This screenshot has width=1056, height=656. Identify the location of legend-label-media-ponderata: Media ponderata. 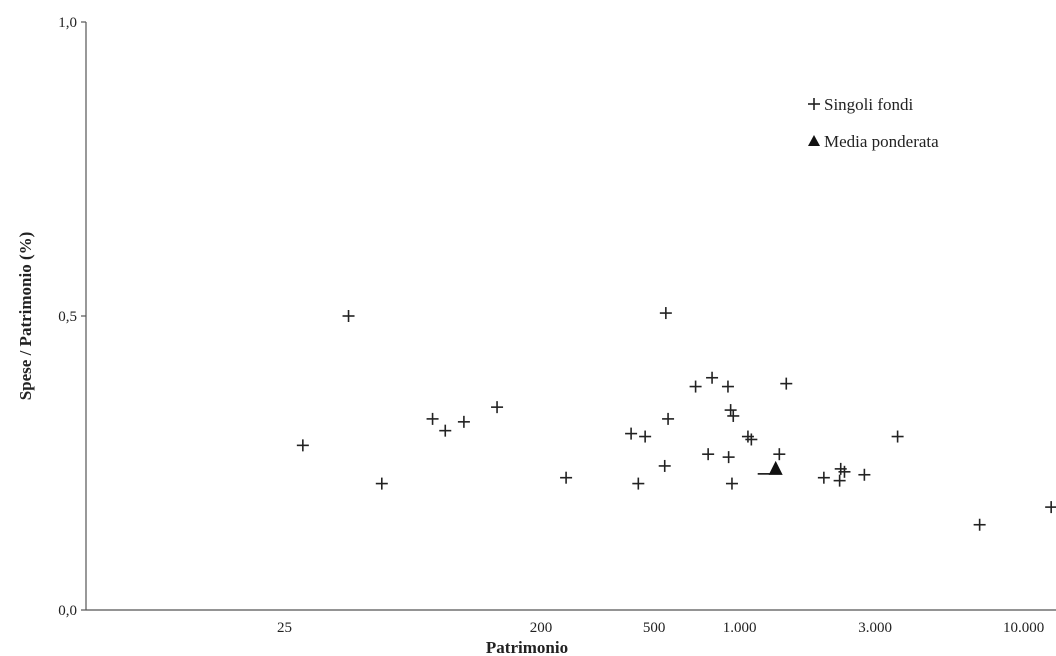
(881, 141).